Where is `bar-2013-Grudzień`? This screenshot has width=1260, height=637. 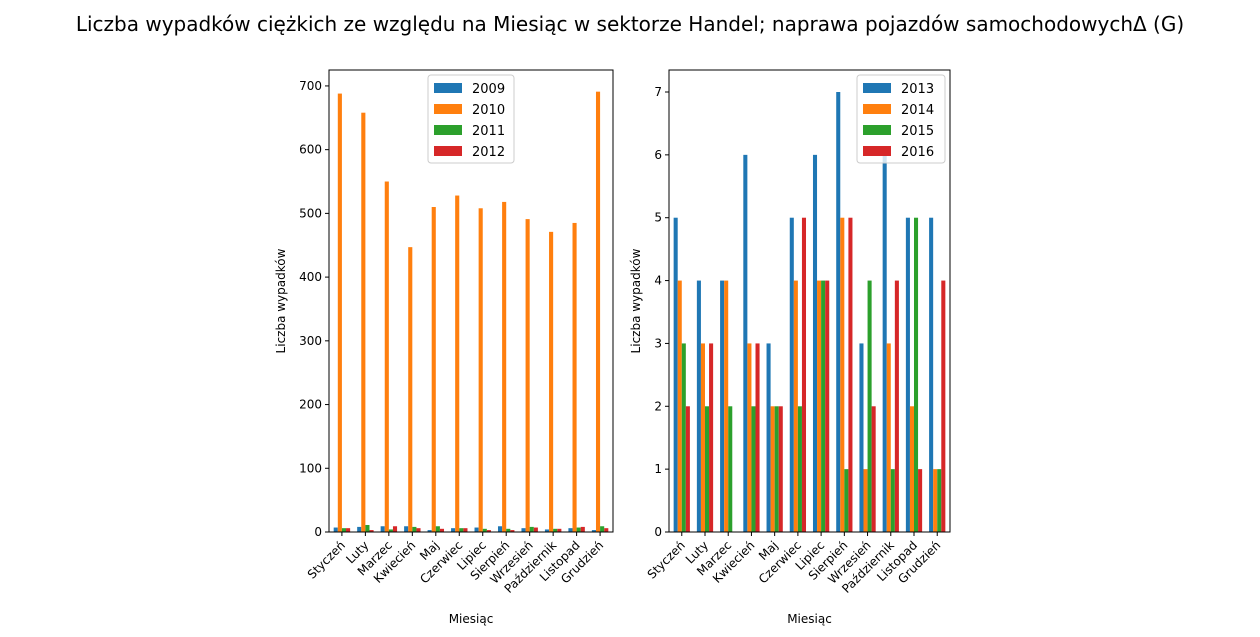
bar-2013-Grudzień is located at coordinates (931, 374).